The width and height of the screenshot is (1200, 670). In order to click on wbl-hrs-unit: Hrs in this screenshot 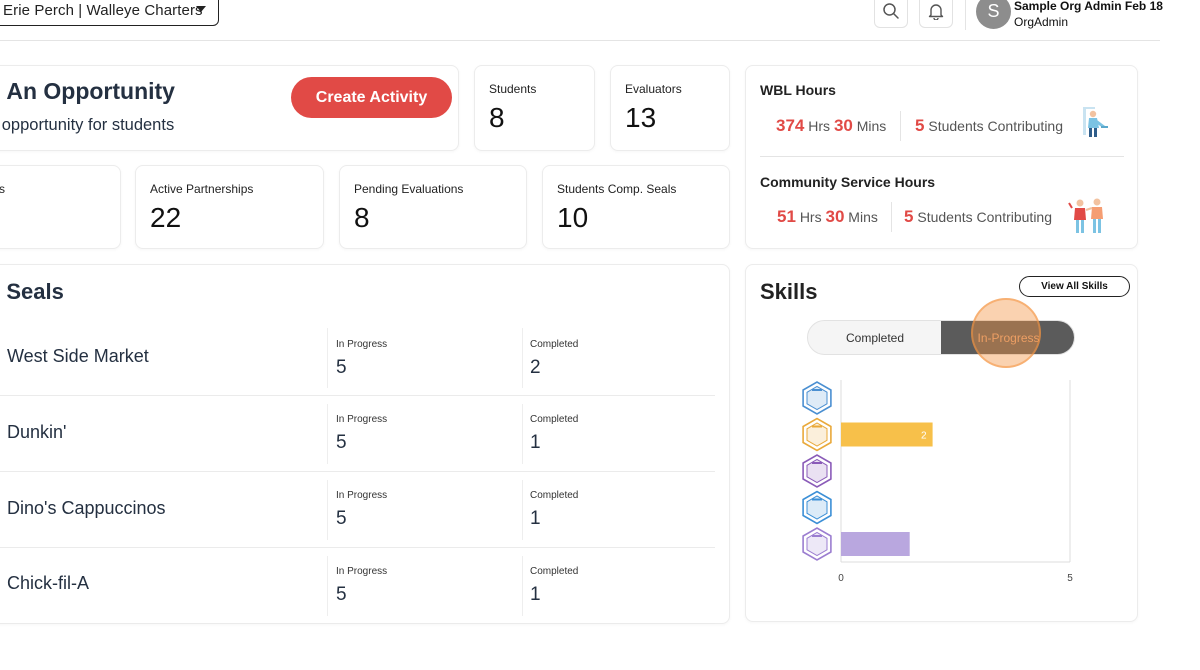, I will do `click(819, 126)`.